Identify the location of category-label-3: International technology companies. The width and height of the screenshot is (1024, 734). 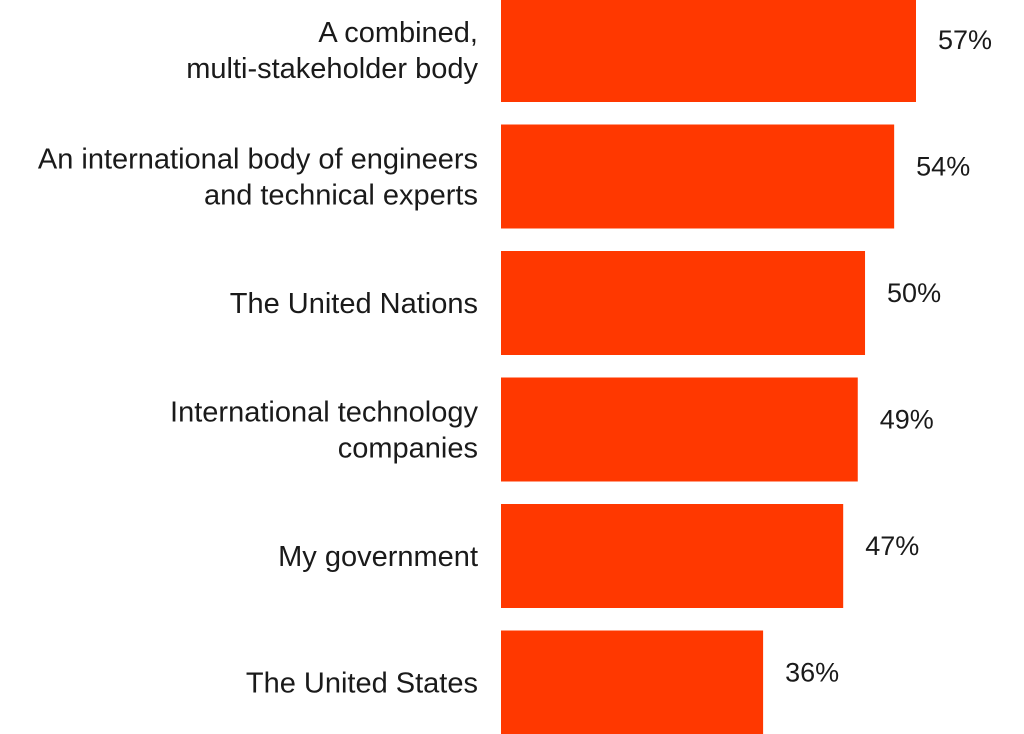
(324, 431).